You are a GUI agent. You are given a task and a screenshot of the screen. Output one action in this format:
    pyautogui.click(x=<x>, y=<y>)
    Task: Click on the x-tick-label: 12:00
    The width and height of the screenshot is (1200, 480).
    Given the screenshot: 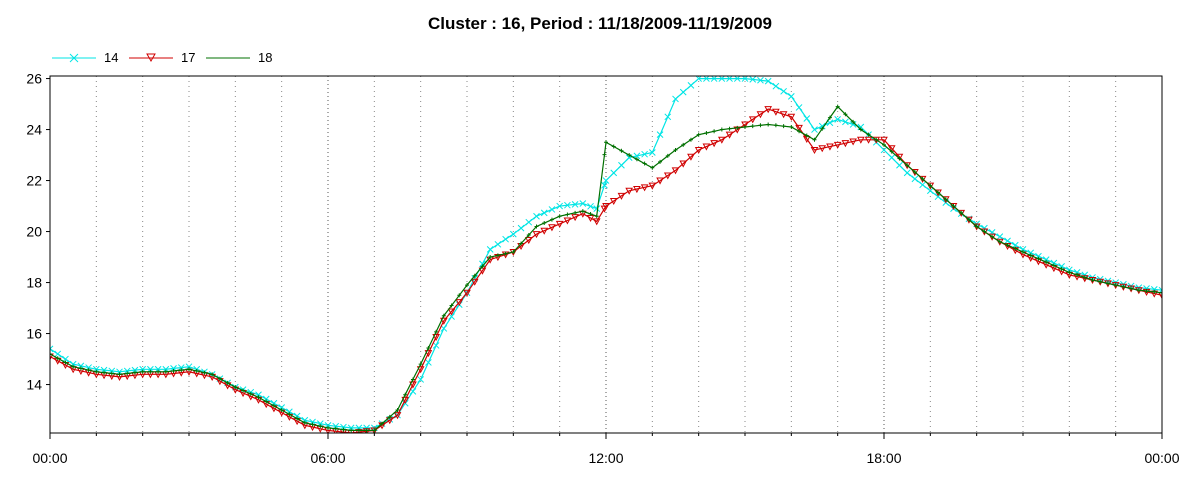 What is the action you would take?
    pyautogui.click(x=605, y=458)
    